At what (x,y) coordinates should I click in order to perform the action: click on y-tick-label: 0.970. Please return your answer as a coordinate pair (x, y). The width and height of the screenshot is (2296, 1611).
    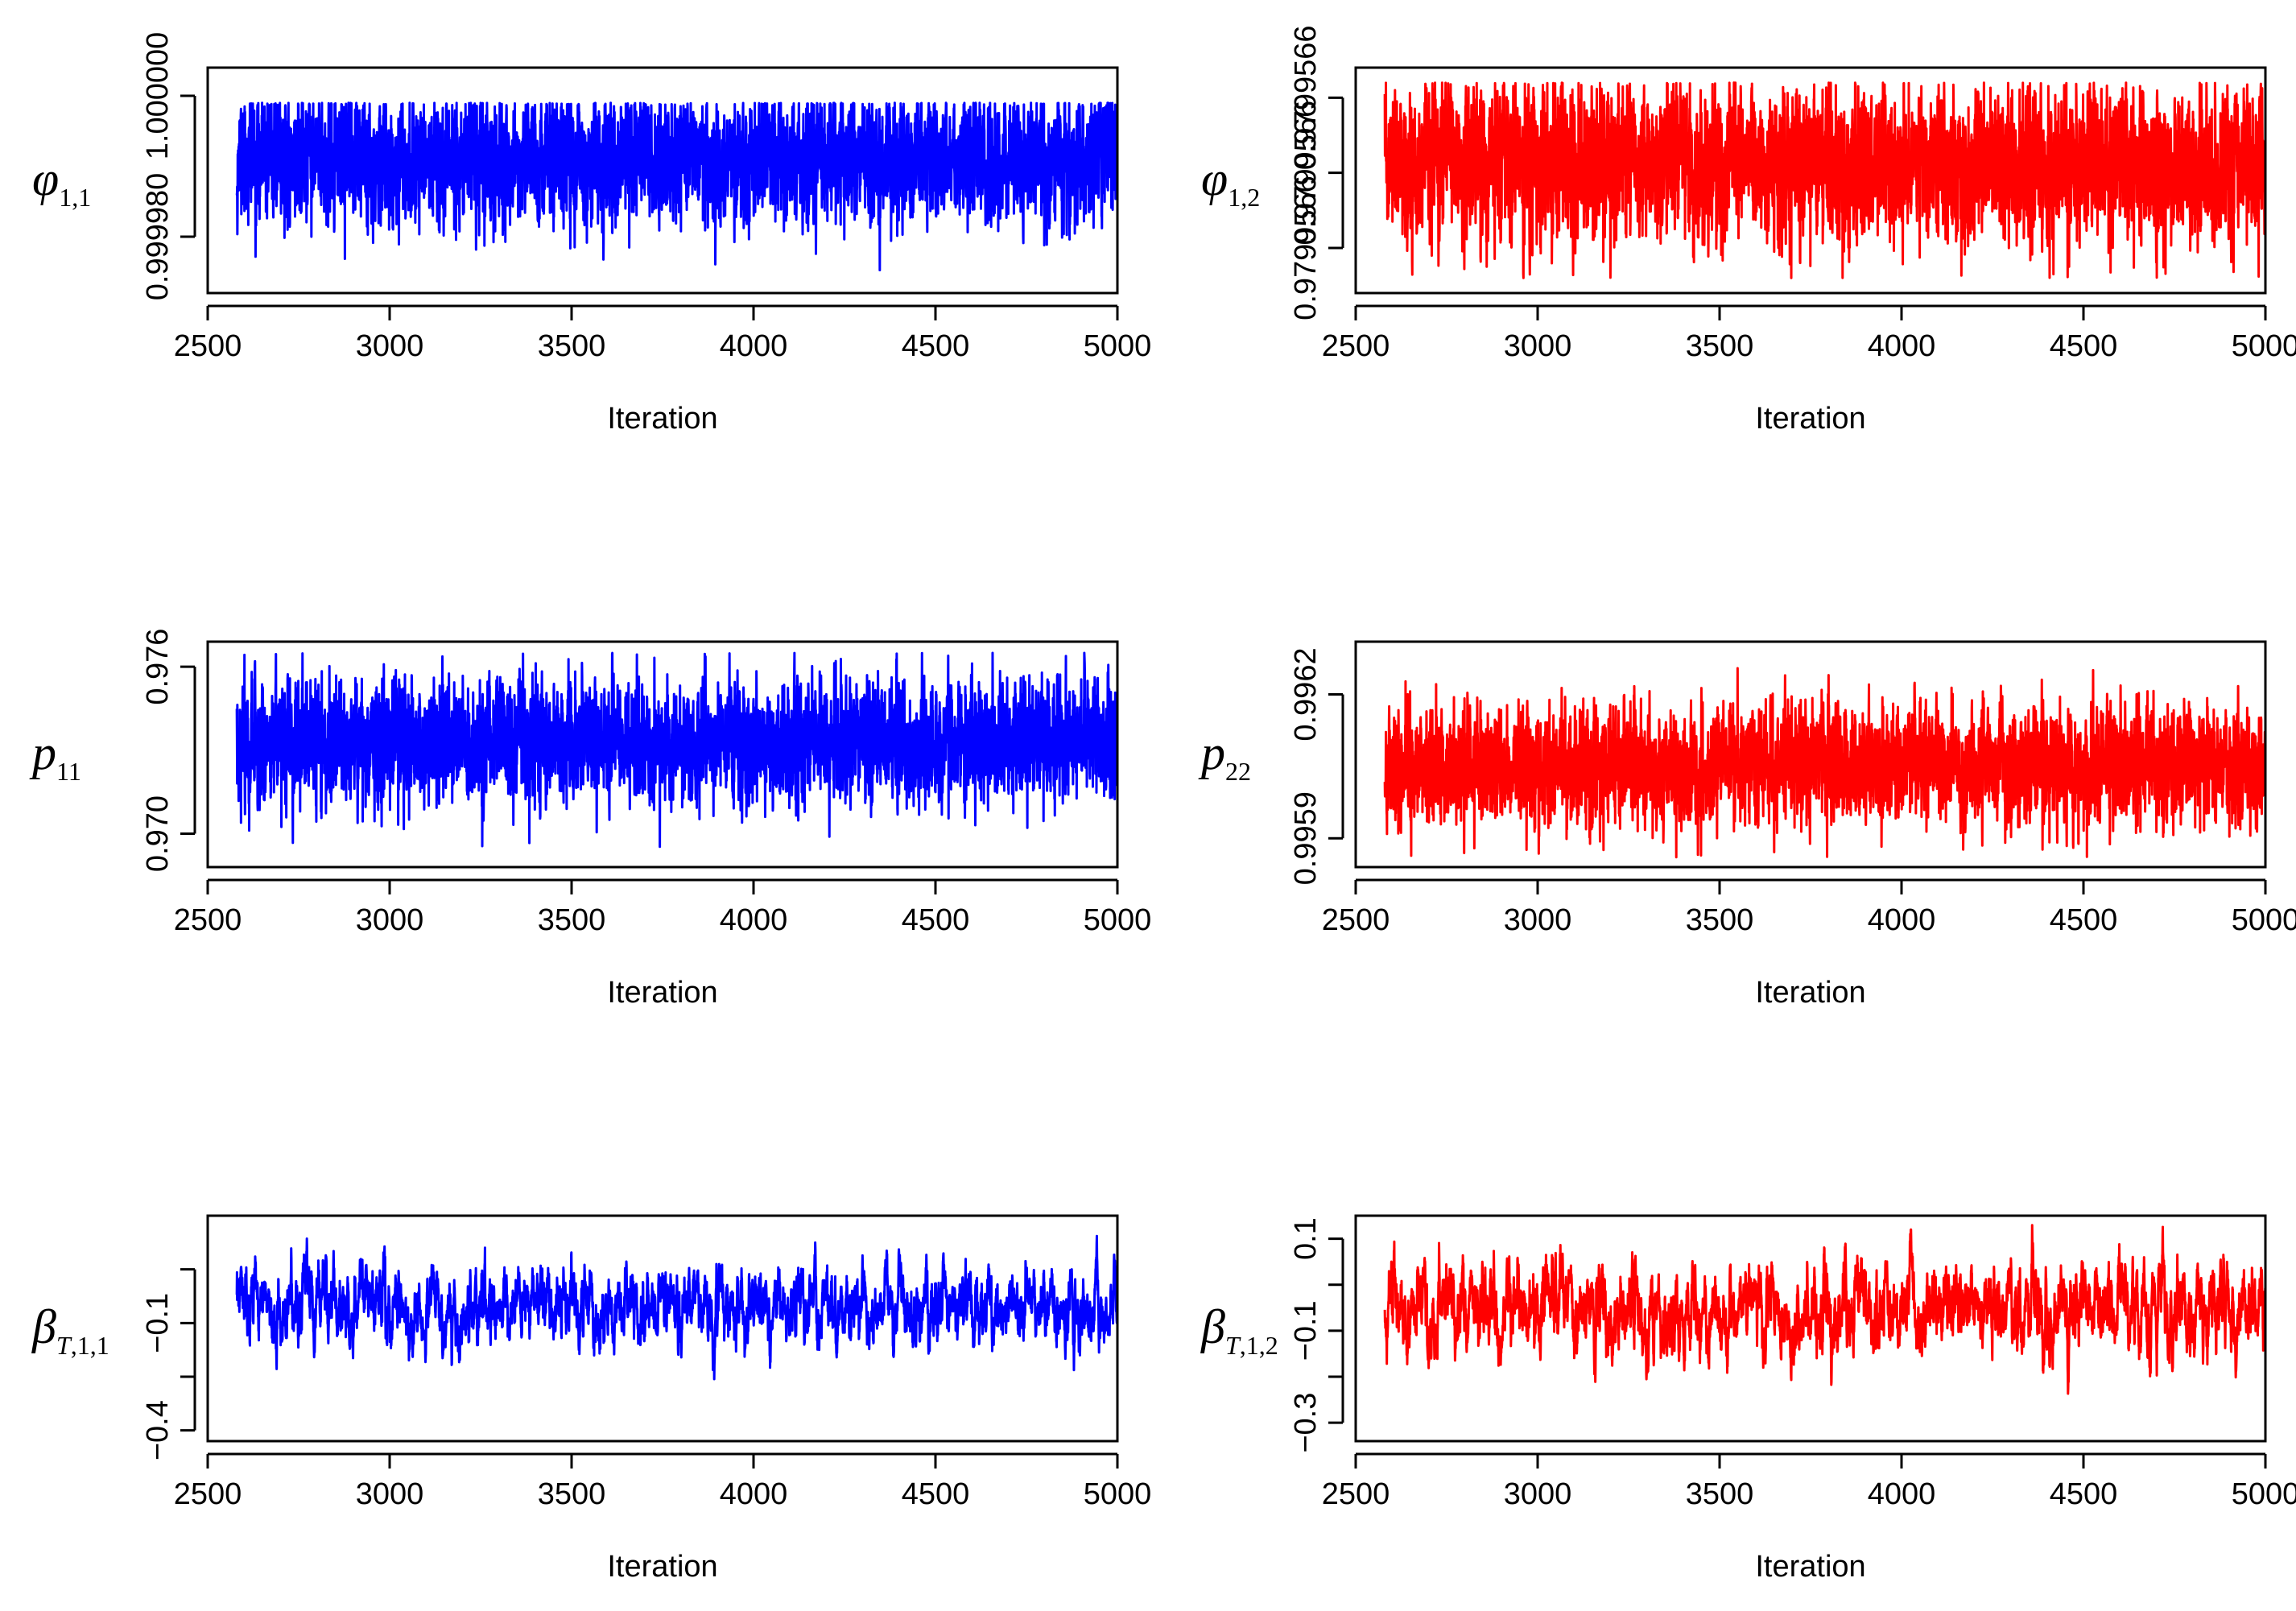
    Looking at the image, I should click on (158, 833).